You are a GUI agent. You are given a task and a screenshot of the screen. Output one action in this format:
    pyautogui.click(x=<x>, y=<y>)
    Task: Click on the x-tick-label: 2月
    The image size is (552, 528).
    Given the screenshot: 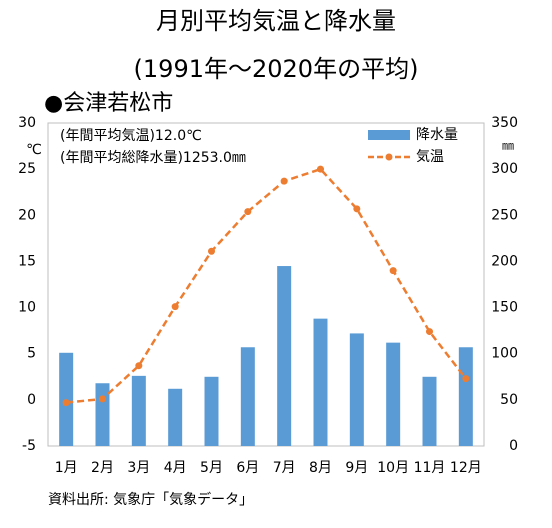 What is the action you would take?
    pyautogui.click(x=102, y=468)
    